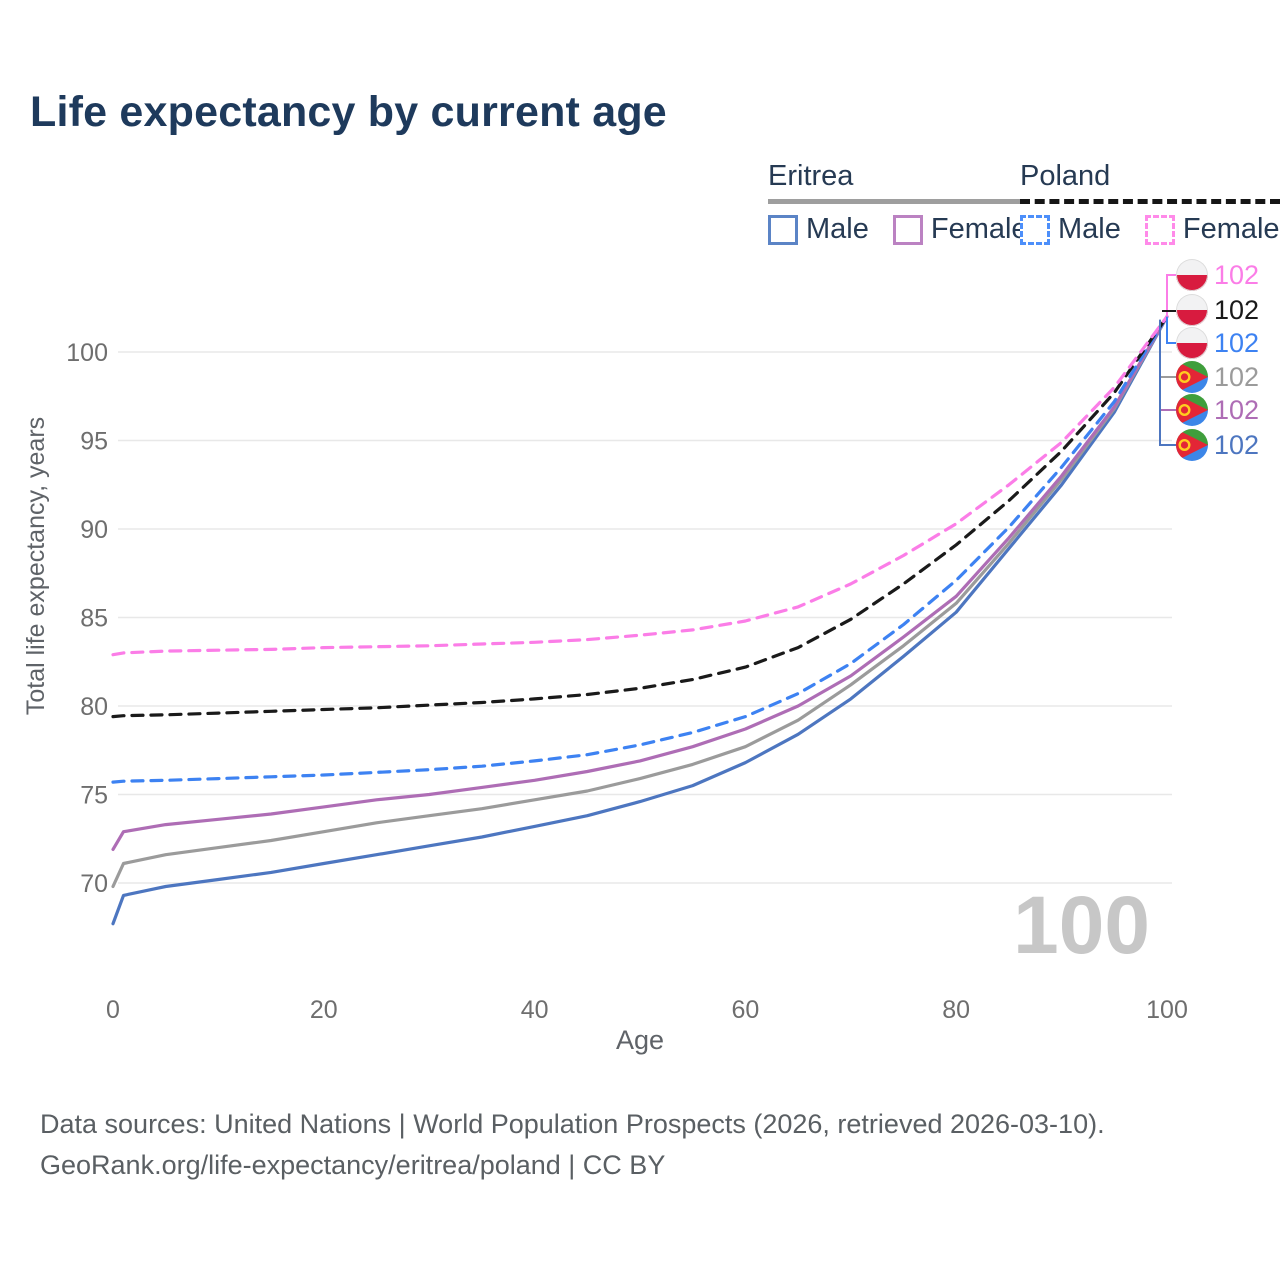  What do you see at coordinates (535, 1010) in the screenshot?
I see `x-tick-label-40: 40` at bounding box center [535, 1010].